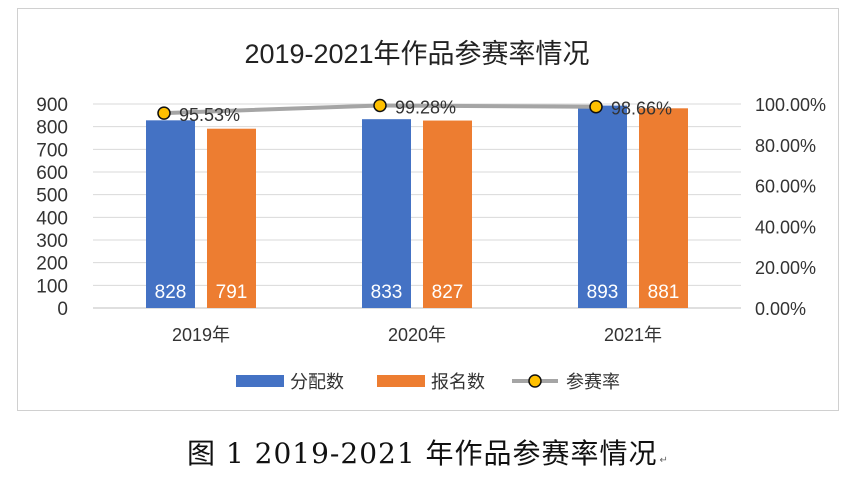 This screenshot has height=487, width=856. Describe the element at coordinates (209, 115) in the screenshot. I see `line-value-label: 95.53%` at that location.